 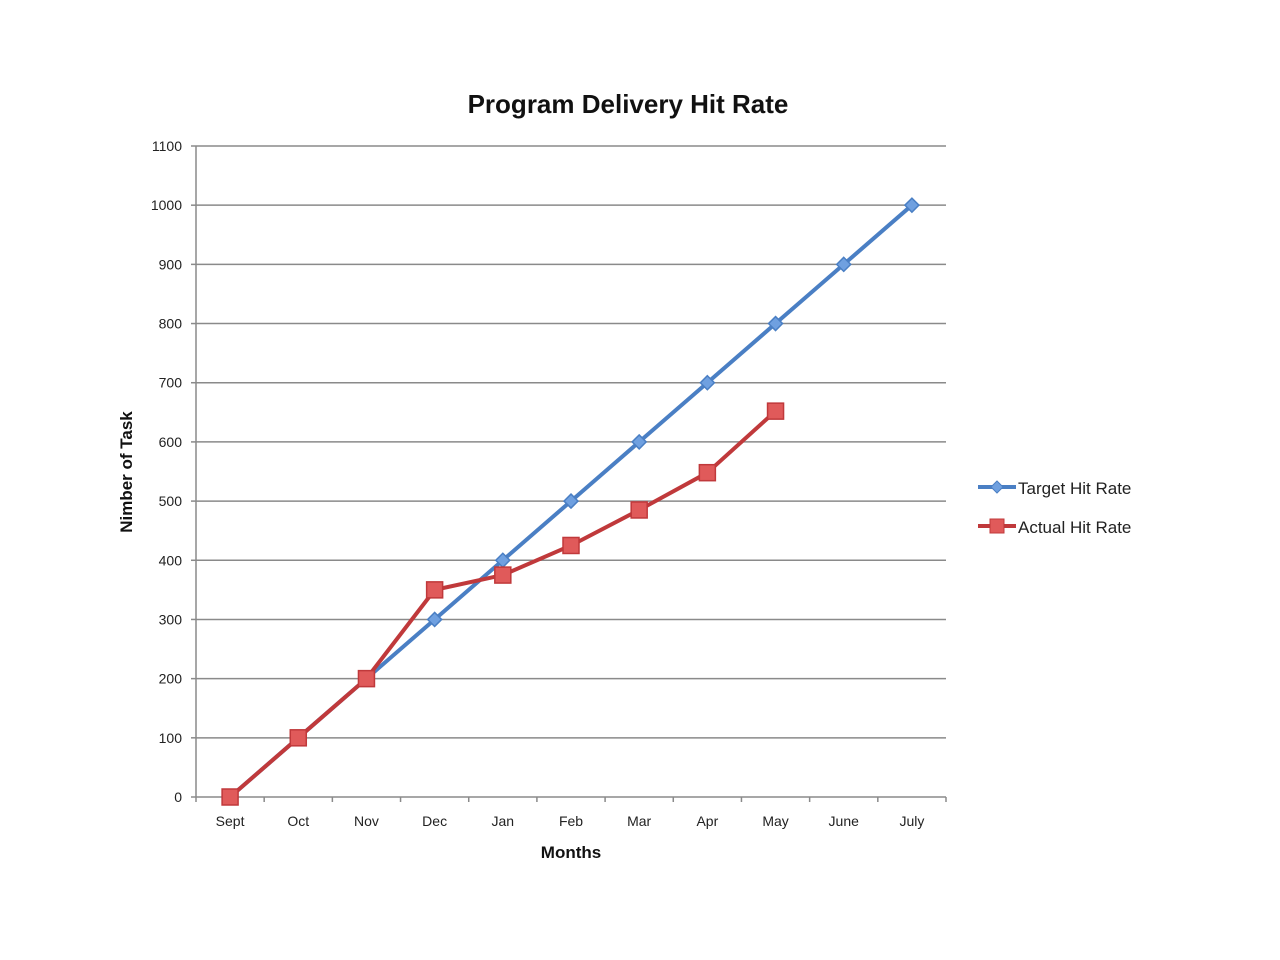 What do you see at coordinates (298, 821) in the screenshot?
I see `x-tick-label: Oct` at bounding box center [298, 821].